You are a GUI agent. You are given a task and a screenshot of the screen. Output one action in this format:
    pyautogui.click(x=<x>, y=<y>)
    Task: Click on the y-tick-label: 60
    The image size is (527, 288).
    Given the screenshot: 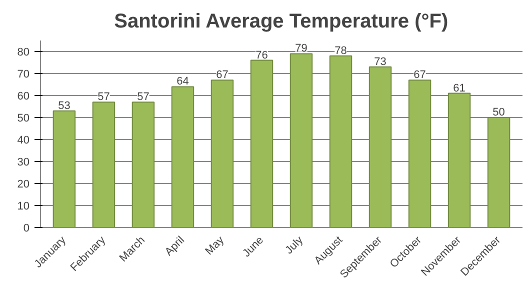 What is the action you would take?
    pyautogui.click(x=23, y=96)
    